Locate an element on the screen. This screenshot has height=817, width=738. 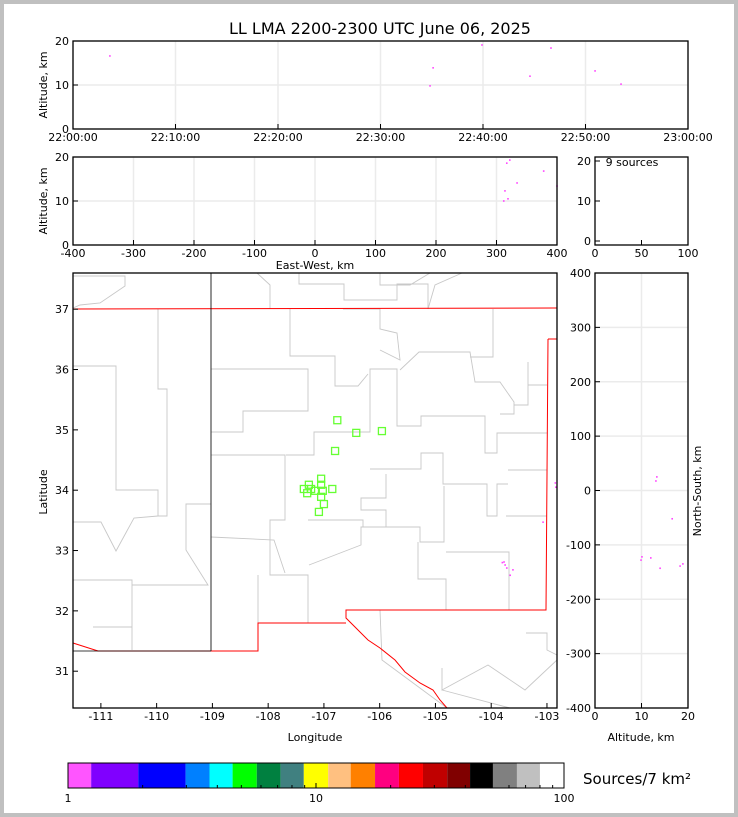
x-tick-label: 22:00:00 is located at coordinates (72, 137).